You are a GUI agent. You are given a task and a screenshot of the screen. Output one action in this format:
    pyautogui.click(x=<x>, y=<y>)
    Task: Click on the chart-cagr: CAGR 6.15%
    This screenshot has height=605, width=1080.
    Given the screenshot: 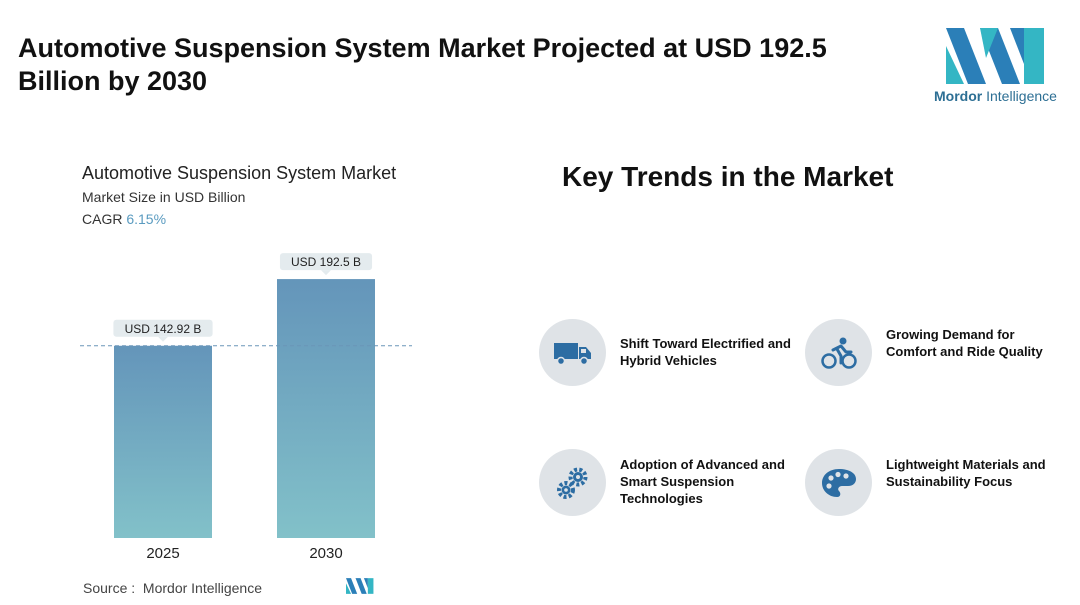 What is the action you would take?
    pyautogui.click(x=124, y=219)
    